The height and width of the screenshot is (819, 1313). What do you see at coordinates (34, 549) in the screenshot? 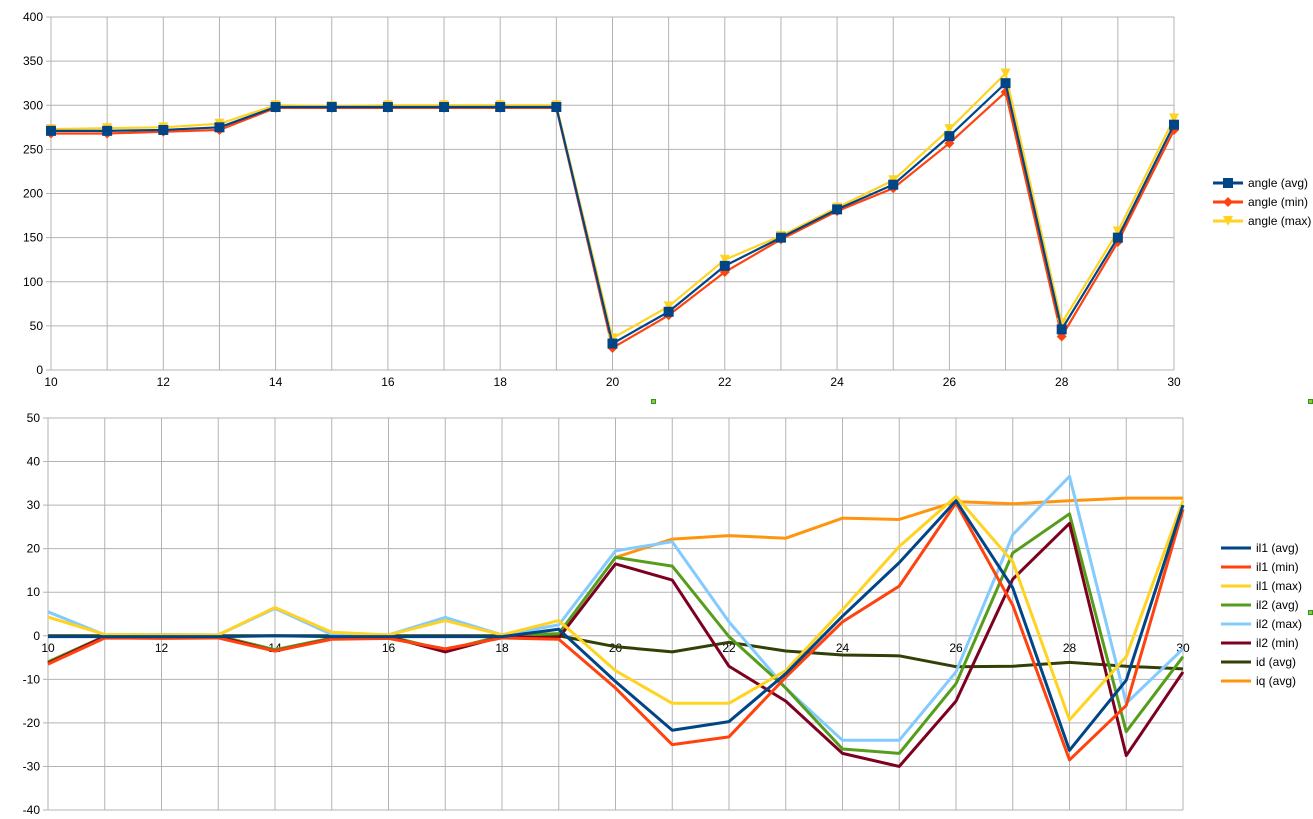
I see `y-tick-label: 20` at bounding box center [34, 549].